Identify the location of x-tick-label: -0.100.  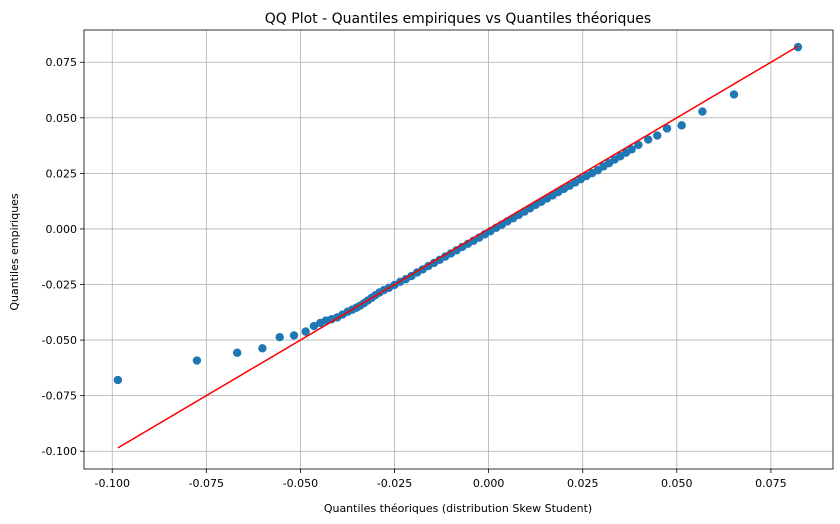
(111, 483).